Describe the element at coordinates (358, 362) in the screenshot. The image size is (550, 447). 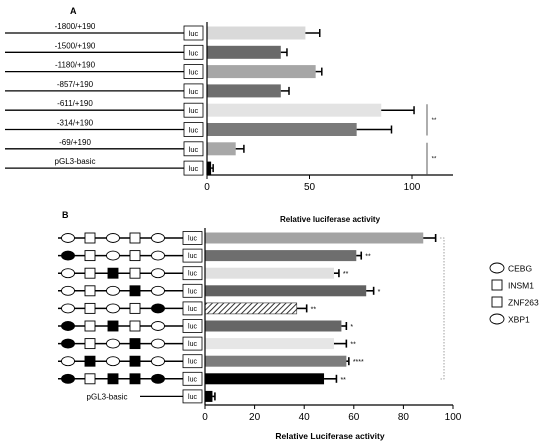
I see `panel-b-significance-label: ****` at that location.